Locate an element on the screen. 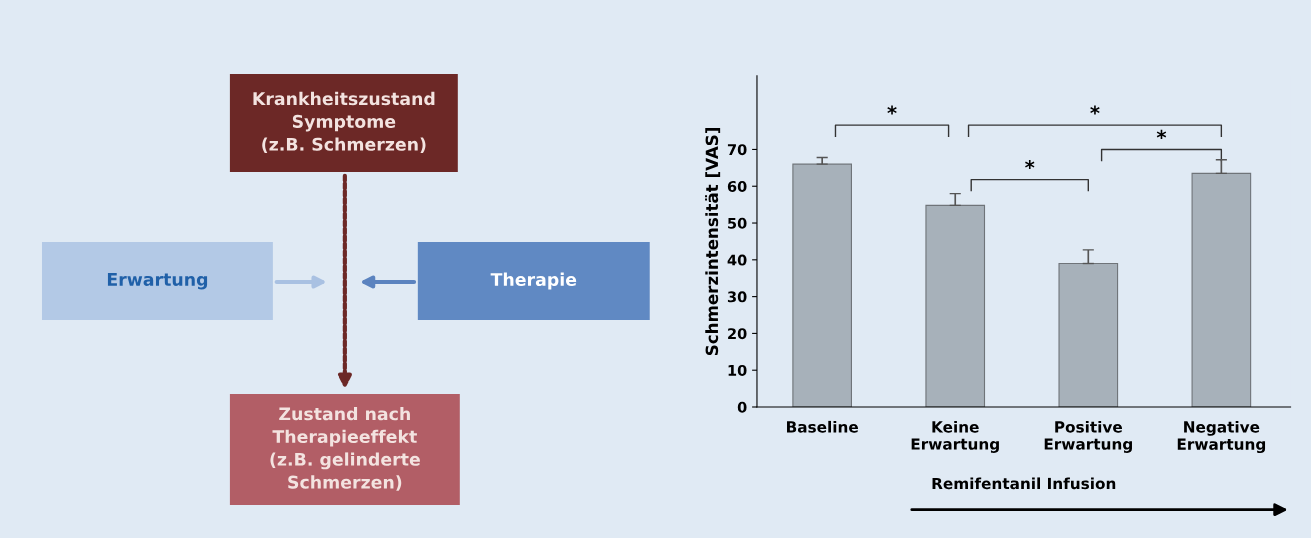  text: Therapie is located at coordinates (533, 281).